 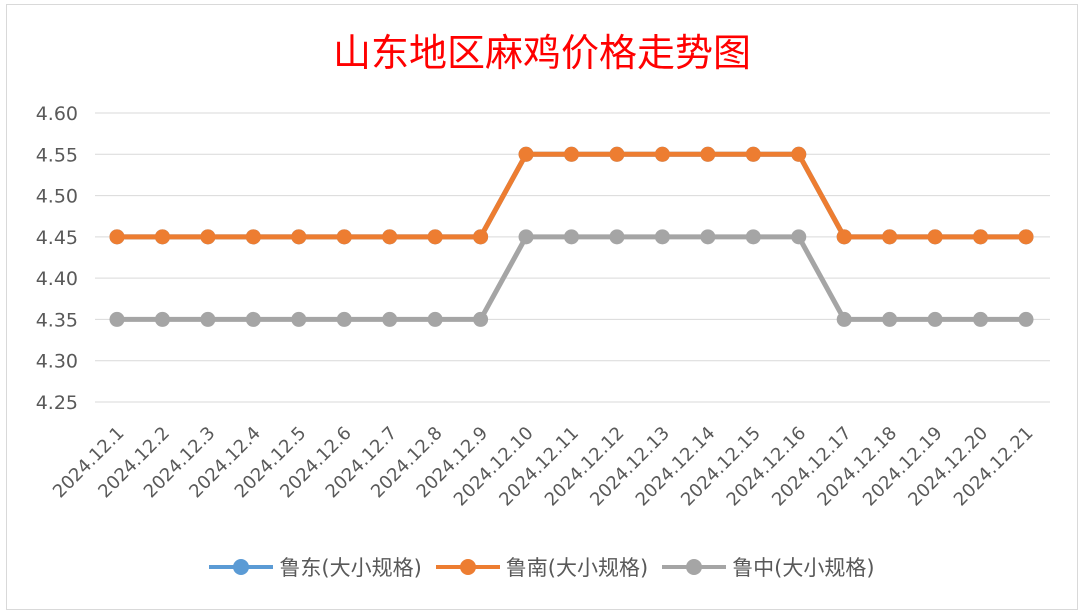 What do you see at coordinates (350, 568) in the screenshot?
I see `legend-label-series-1: 鲁东(大小规格)` at bounding box center [350, 568].